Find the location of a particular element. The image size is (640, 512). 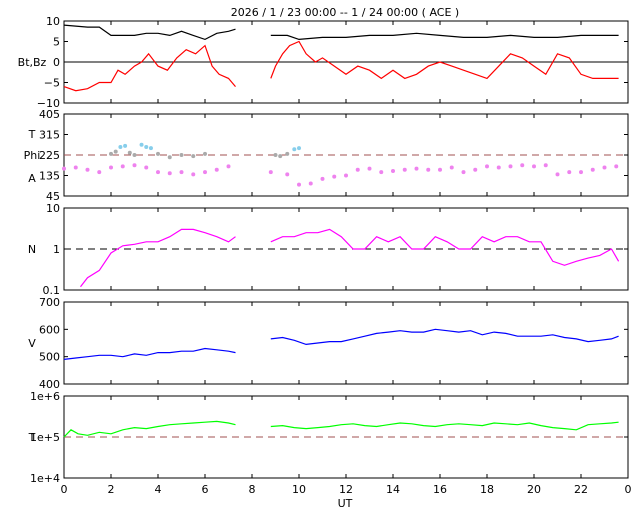

speed-ytick-label: 700 is located at coordinates (49, 302).